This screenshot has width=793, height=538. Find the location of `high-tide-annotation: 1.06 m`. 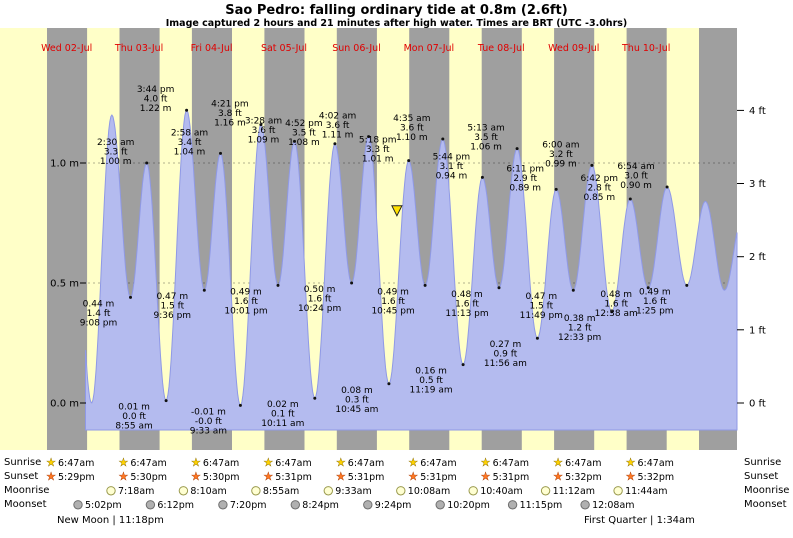

high-tide-annotation: 1.06 m is located at coordinates (486, 148).